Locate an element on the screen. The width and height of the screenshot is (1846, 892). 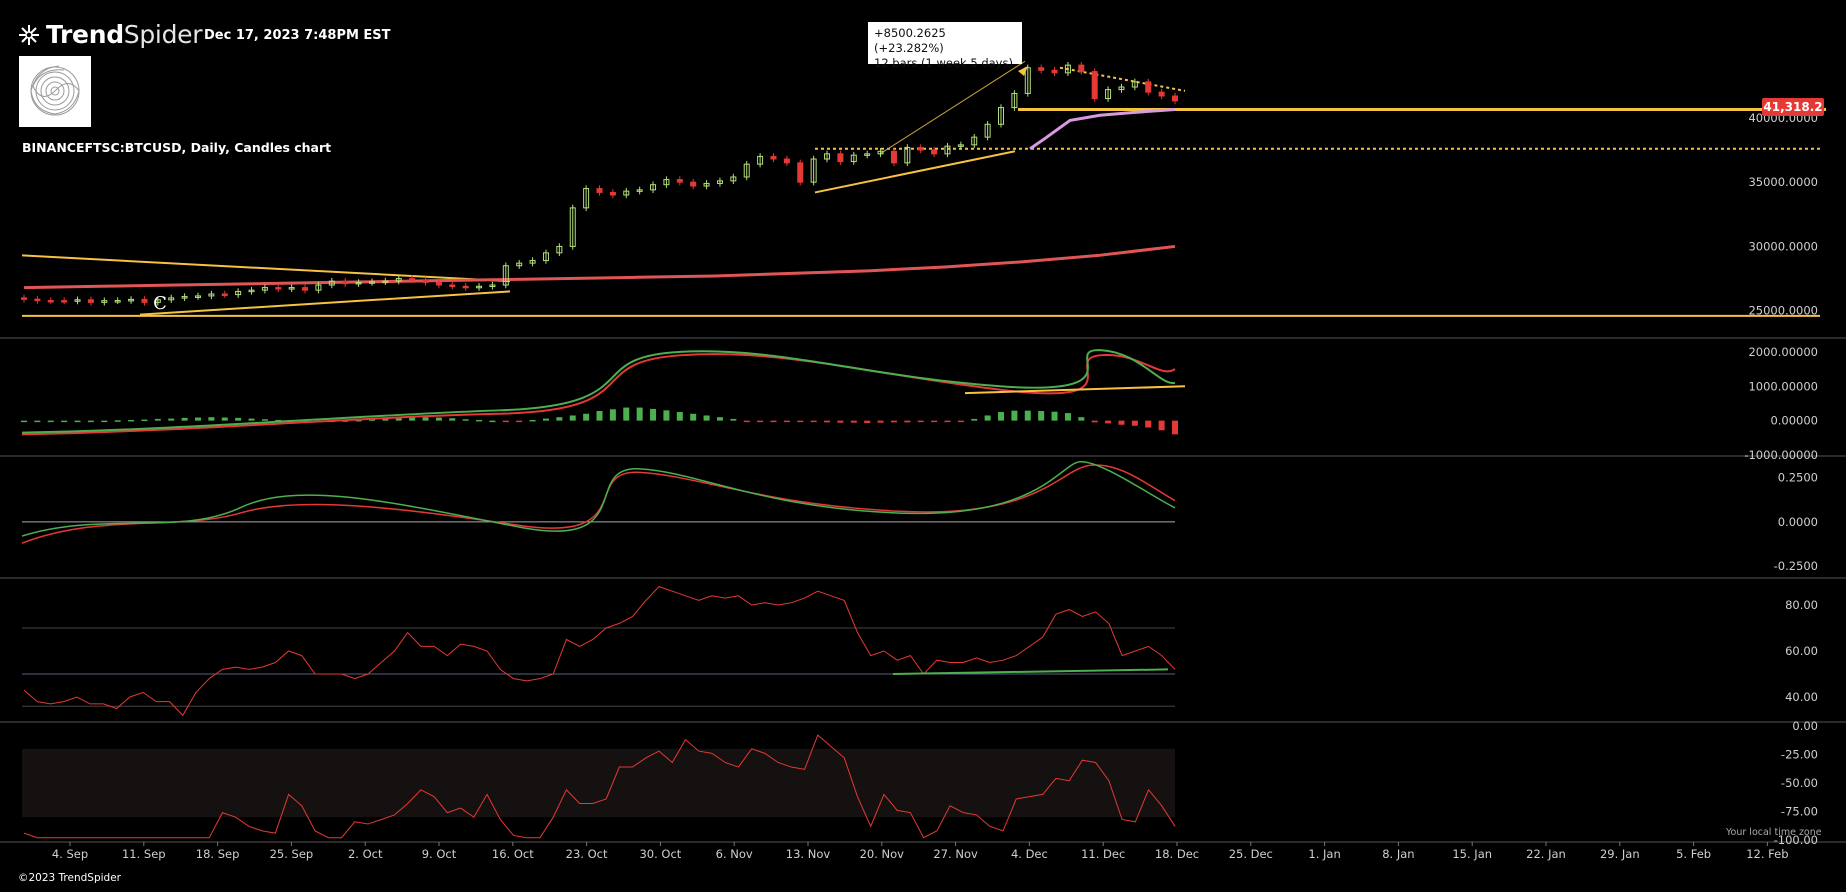
date-tick-label: 13. Nov is located at coordinates (808, 854).